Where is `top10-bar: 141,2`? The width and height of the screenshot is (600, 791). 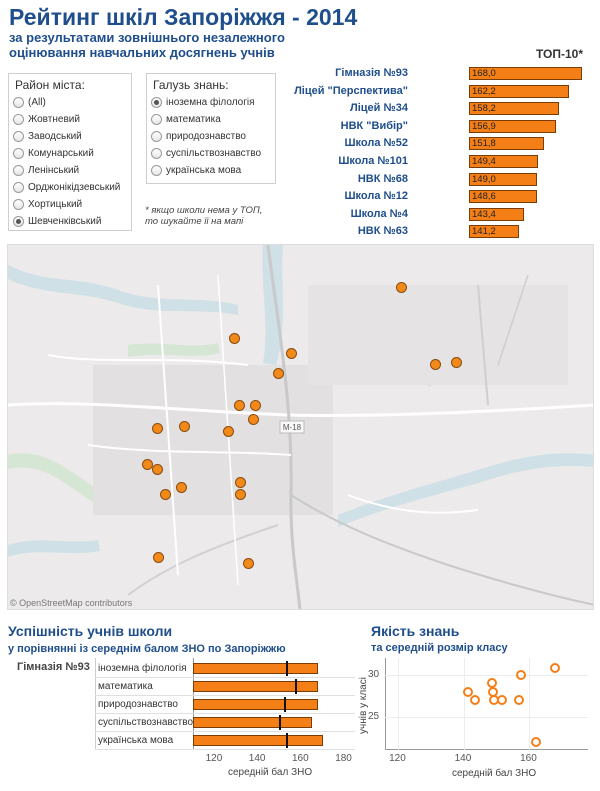 top10-bar: 141,2 is located at coordinates (494, 232).